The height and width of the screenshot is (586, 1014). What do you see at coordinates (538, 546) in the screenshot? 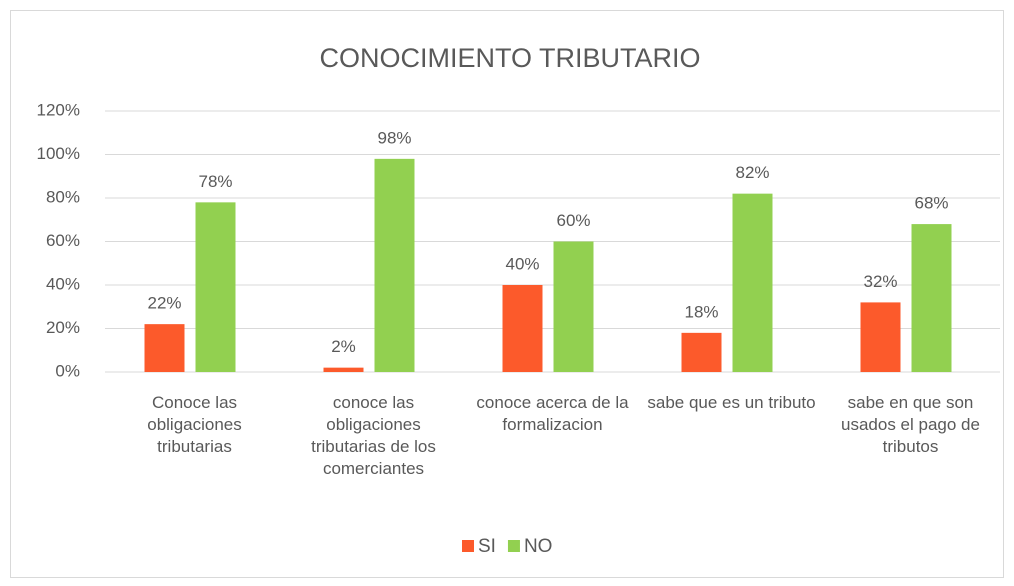
I see `legend-label: NO` at bounding box center [538, 546].